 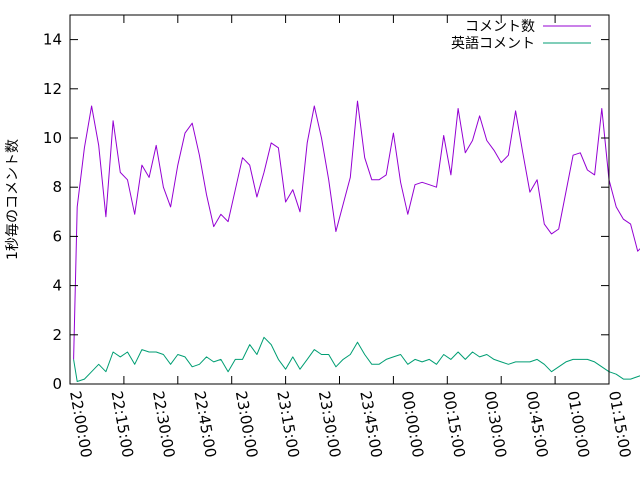 What do you see at coordinates (495, 424) in the screenshot?
I see `x-tick-label: 00:30:00` at bounding box center [495, 424].